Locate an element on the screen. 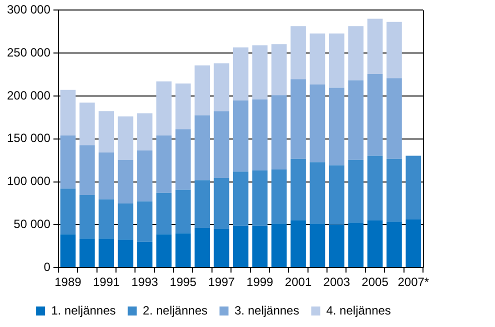  x-tick-label: 1991 is located at coordinates (106, 282).